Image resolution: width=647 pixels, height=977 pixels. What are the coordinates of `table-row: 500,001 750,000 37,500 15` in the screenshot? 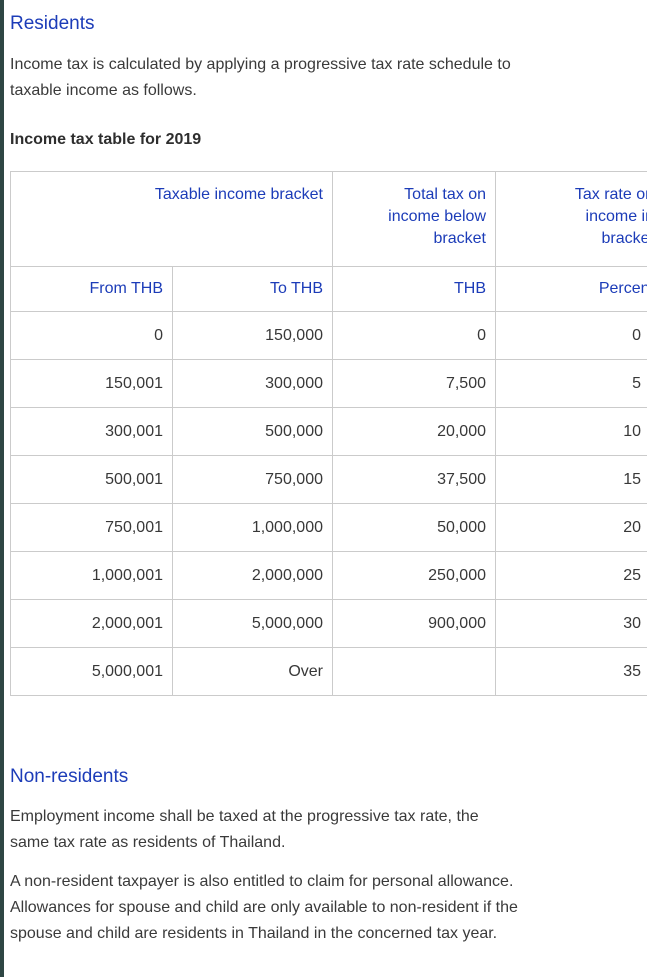 It's located at (328, 479).